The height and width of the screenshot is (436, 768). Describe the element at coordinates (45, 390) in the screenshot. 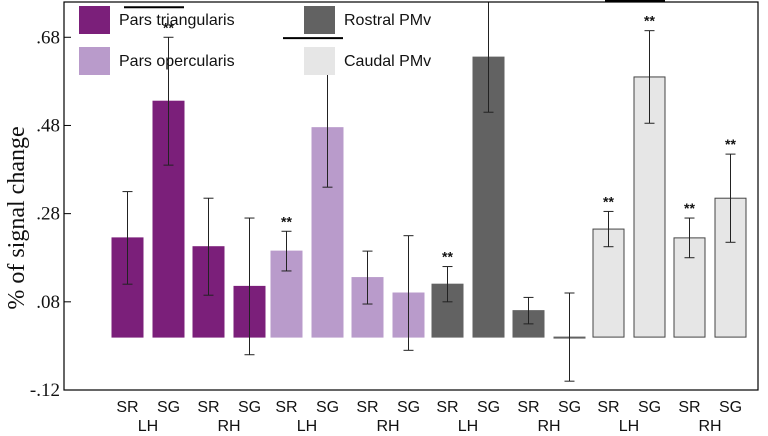

I see `y-tick-label: -.12` at that location.